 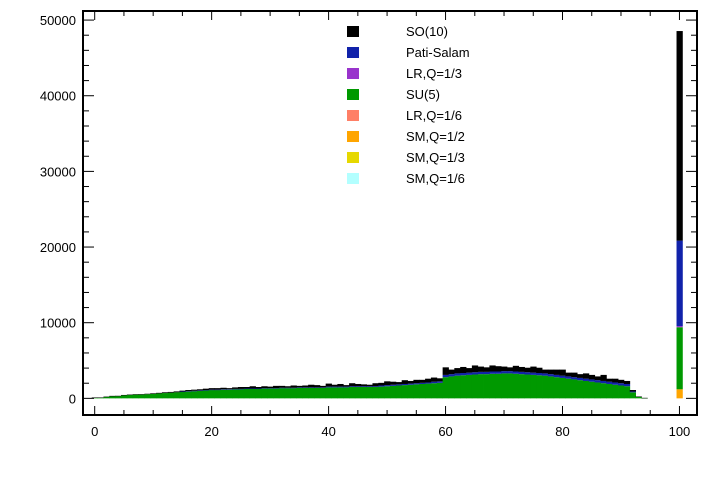 What do you see at coordinates (353, 94) in the screenshot?
I see `legend-swatch-su-5-` at bounding box center [353, 94].